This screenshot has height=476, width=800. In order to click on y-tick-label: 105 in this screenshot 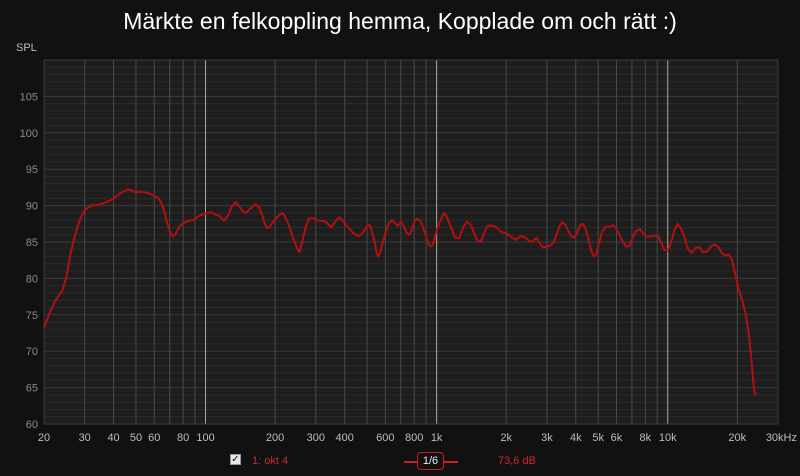, I will do `click(29, 97)`.